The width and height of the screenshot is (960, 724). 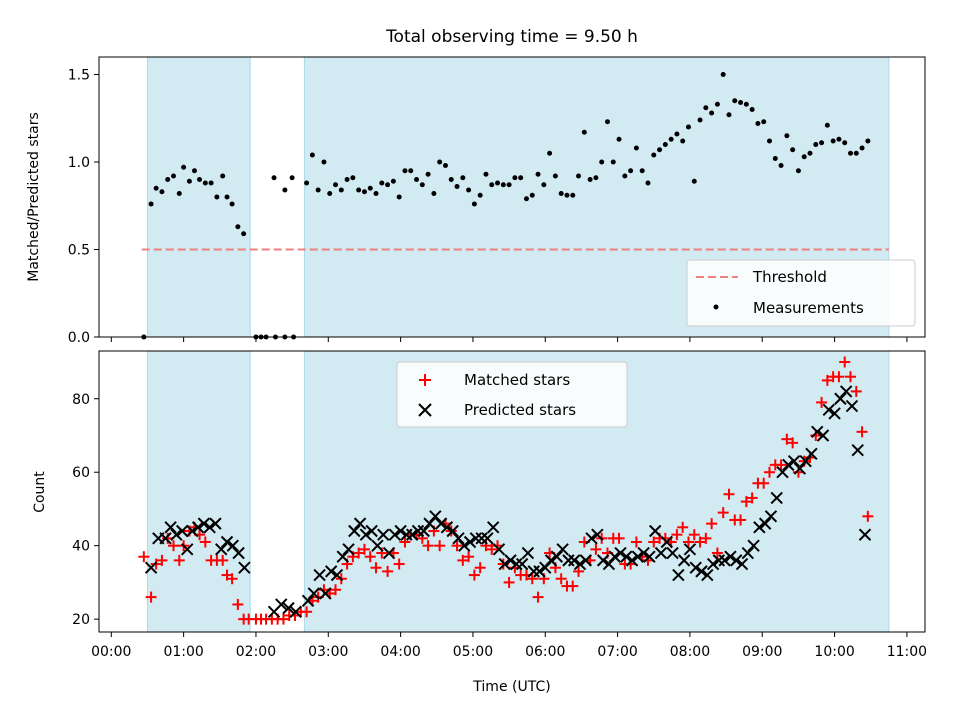 What do you see at coordinates (79, 338) in the screenshot?
I see `top-y-tick-label: 0.0` at bounding box center [79, 338].